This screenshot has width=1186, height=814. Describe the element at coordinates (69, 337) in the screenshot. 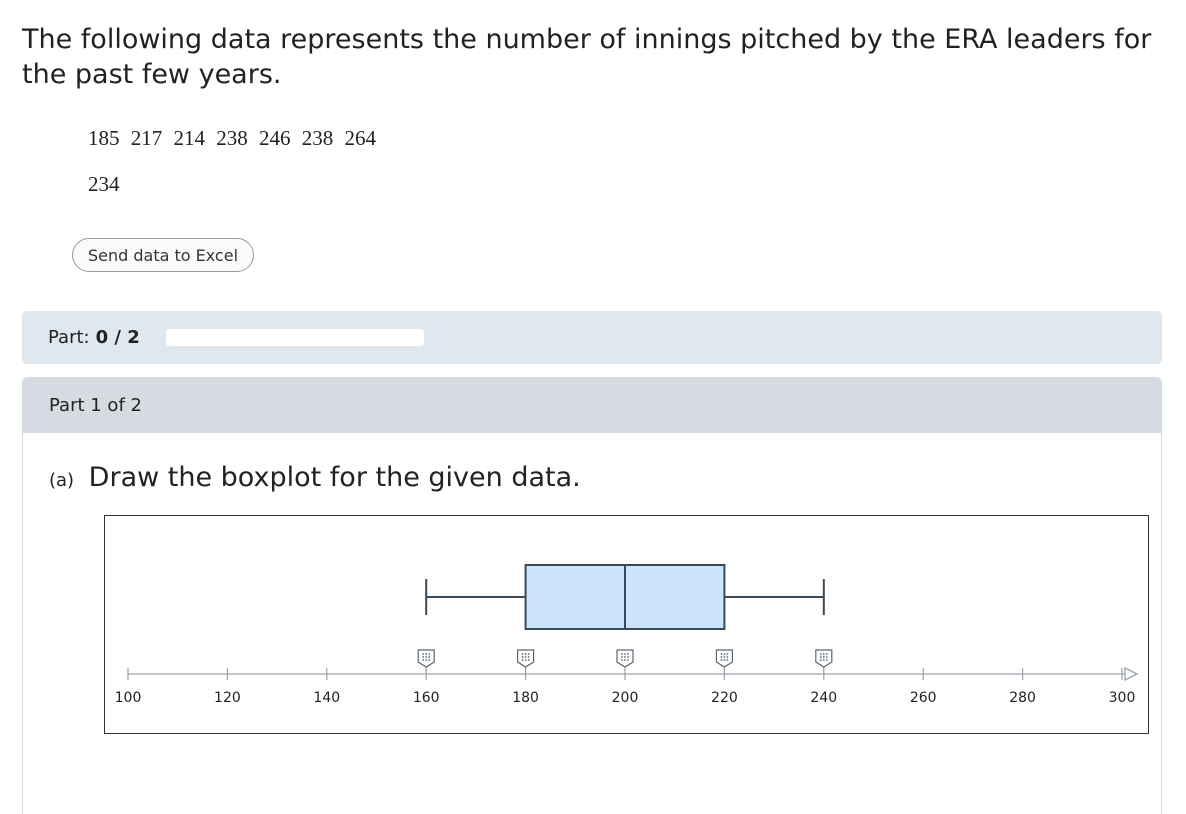

I see `part-label: Part:` at that location.